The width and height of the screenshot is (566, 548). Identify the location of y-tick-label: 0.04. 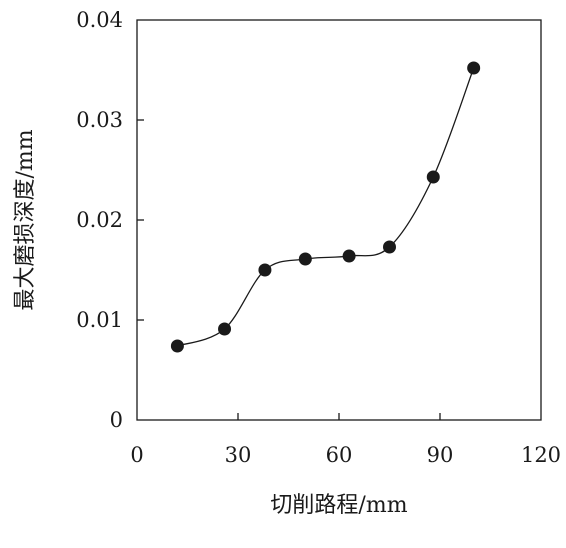
(99, 20).